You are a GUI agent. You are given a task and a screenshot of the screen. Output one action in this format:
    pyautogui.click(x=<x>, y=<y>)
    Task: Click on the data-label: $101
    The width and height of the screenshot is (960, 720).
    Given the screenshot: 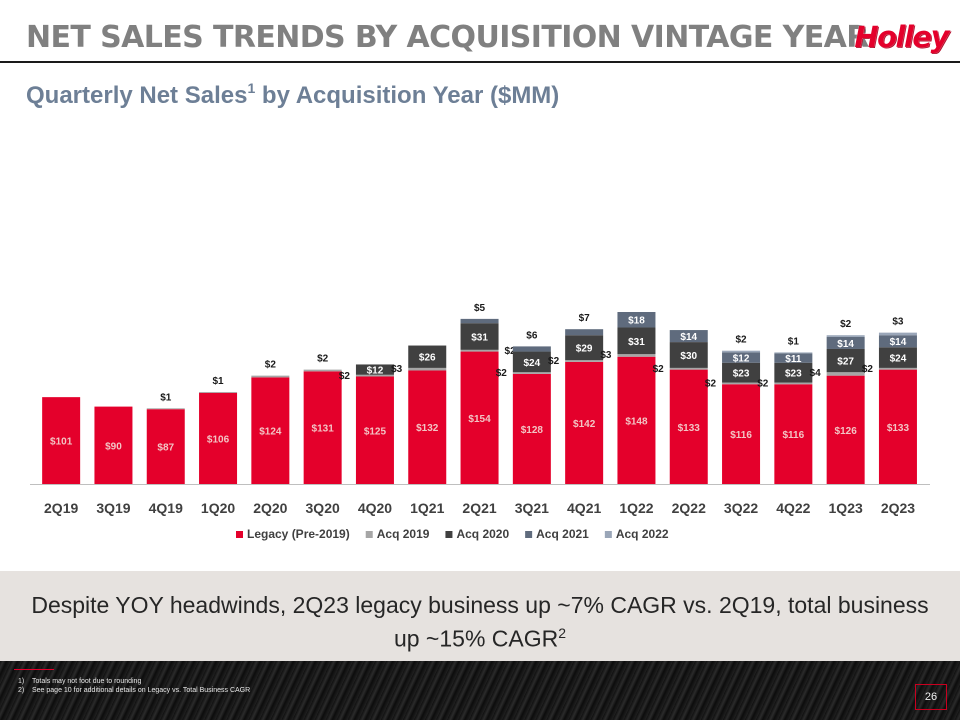 What is the action you would take?
    pyautogui.click(x=61, y=442)
    